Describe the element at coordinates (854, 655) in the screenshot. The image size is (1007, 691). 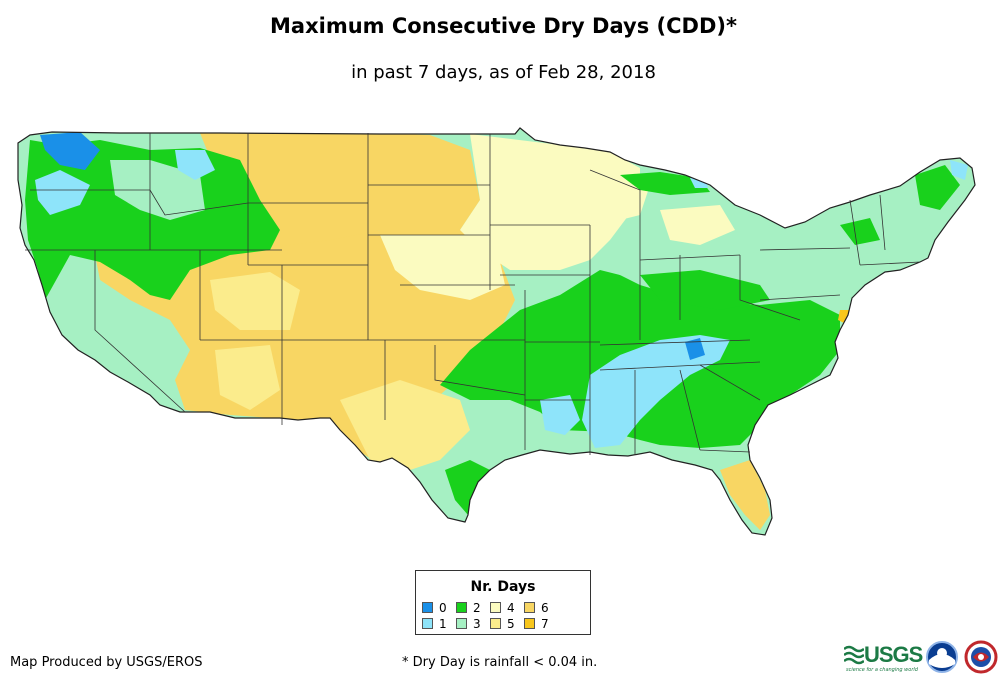
I see `usgs-logo-icon` at that location.